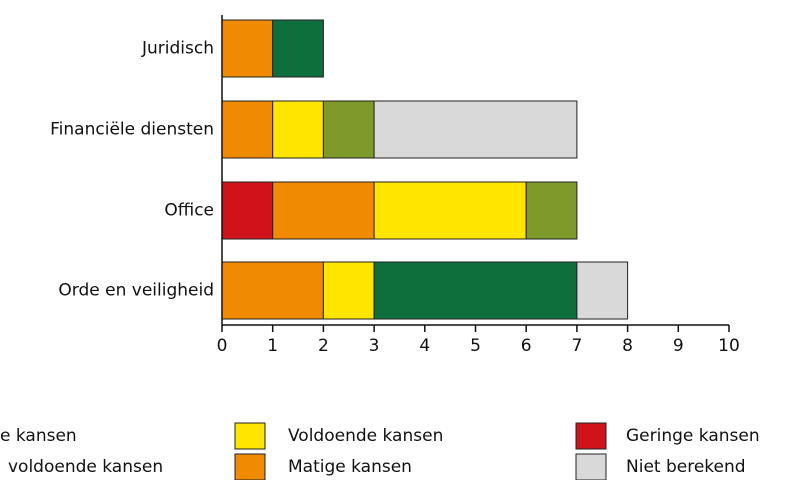 The height and width of the screenshot is (480, 789). I want to click on y-tick-label: Orde en veiligheid, so click(136, 291).